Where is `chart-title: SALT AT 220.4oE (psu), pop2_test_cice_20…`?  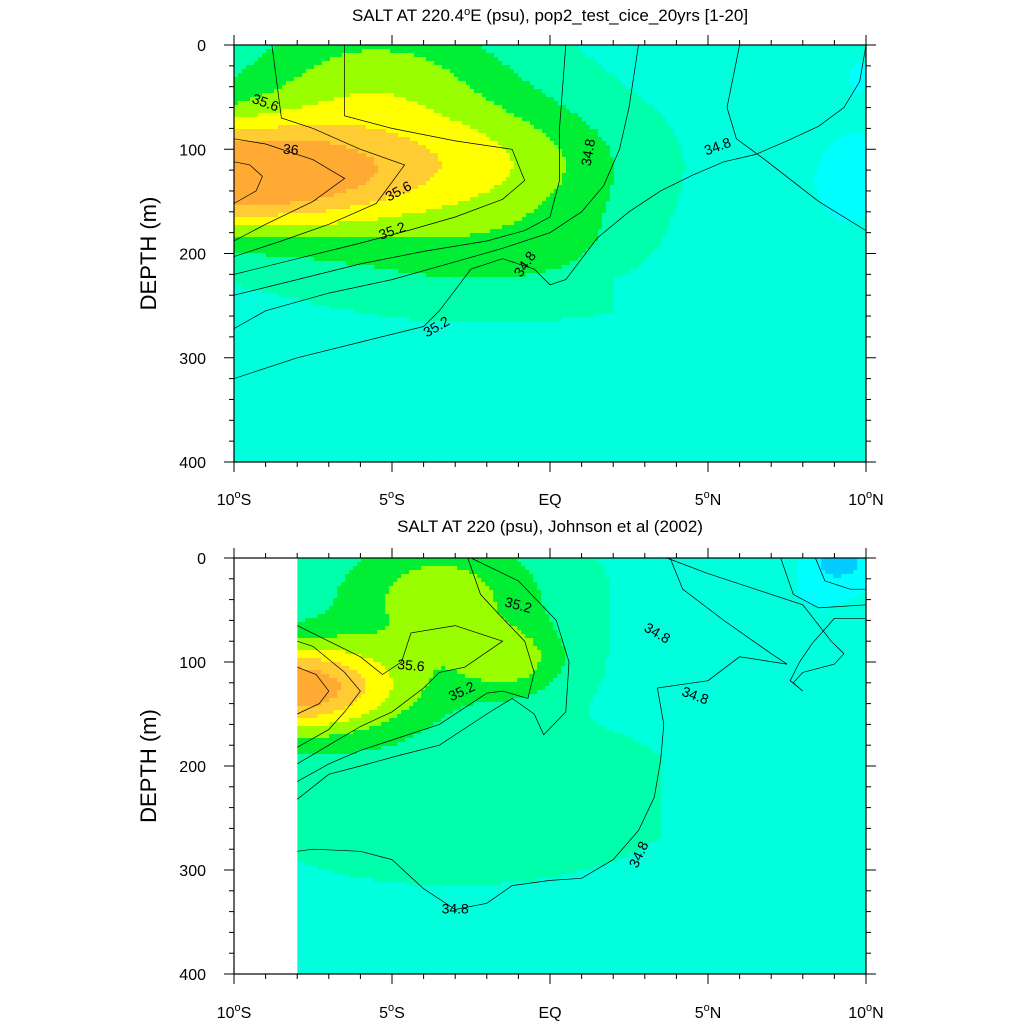
chart-title: SALT AT 220.4oE (psu), pop2_test_cice_20… is located at coordinates (550, 15).